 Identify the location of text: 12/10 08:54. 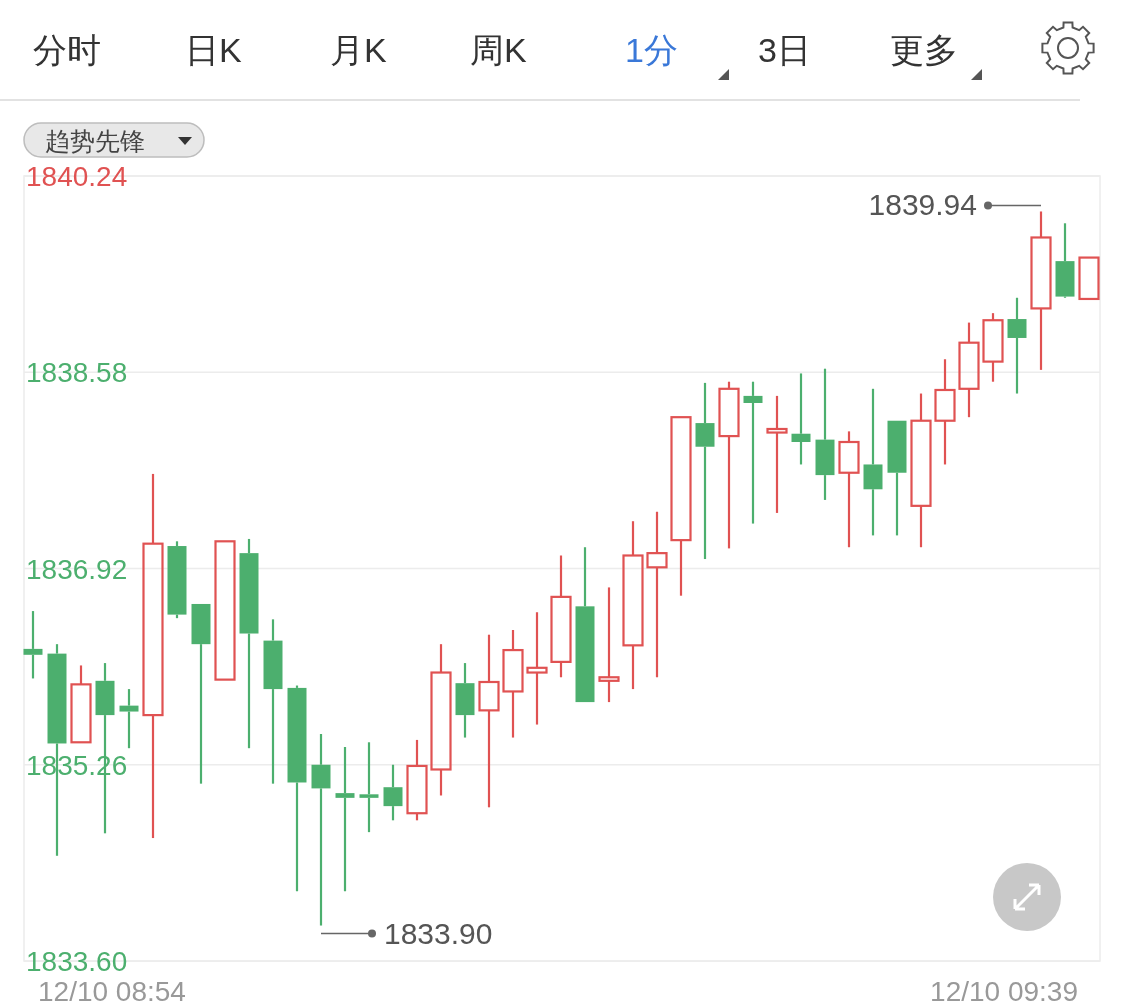
(112, 991).